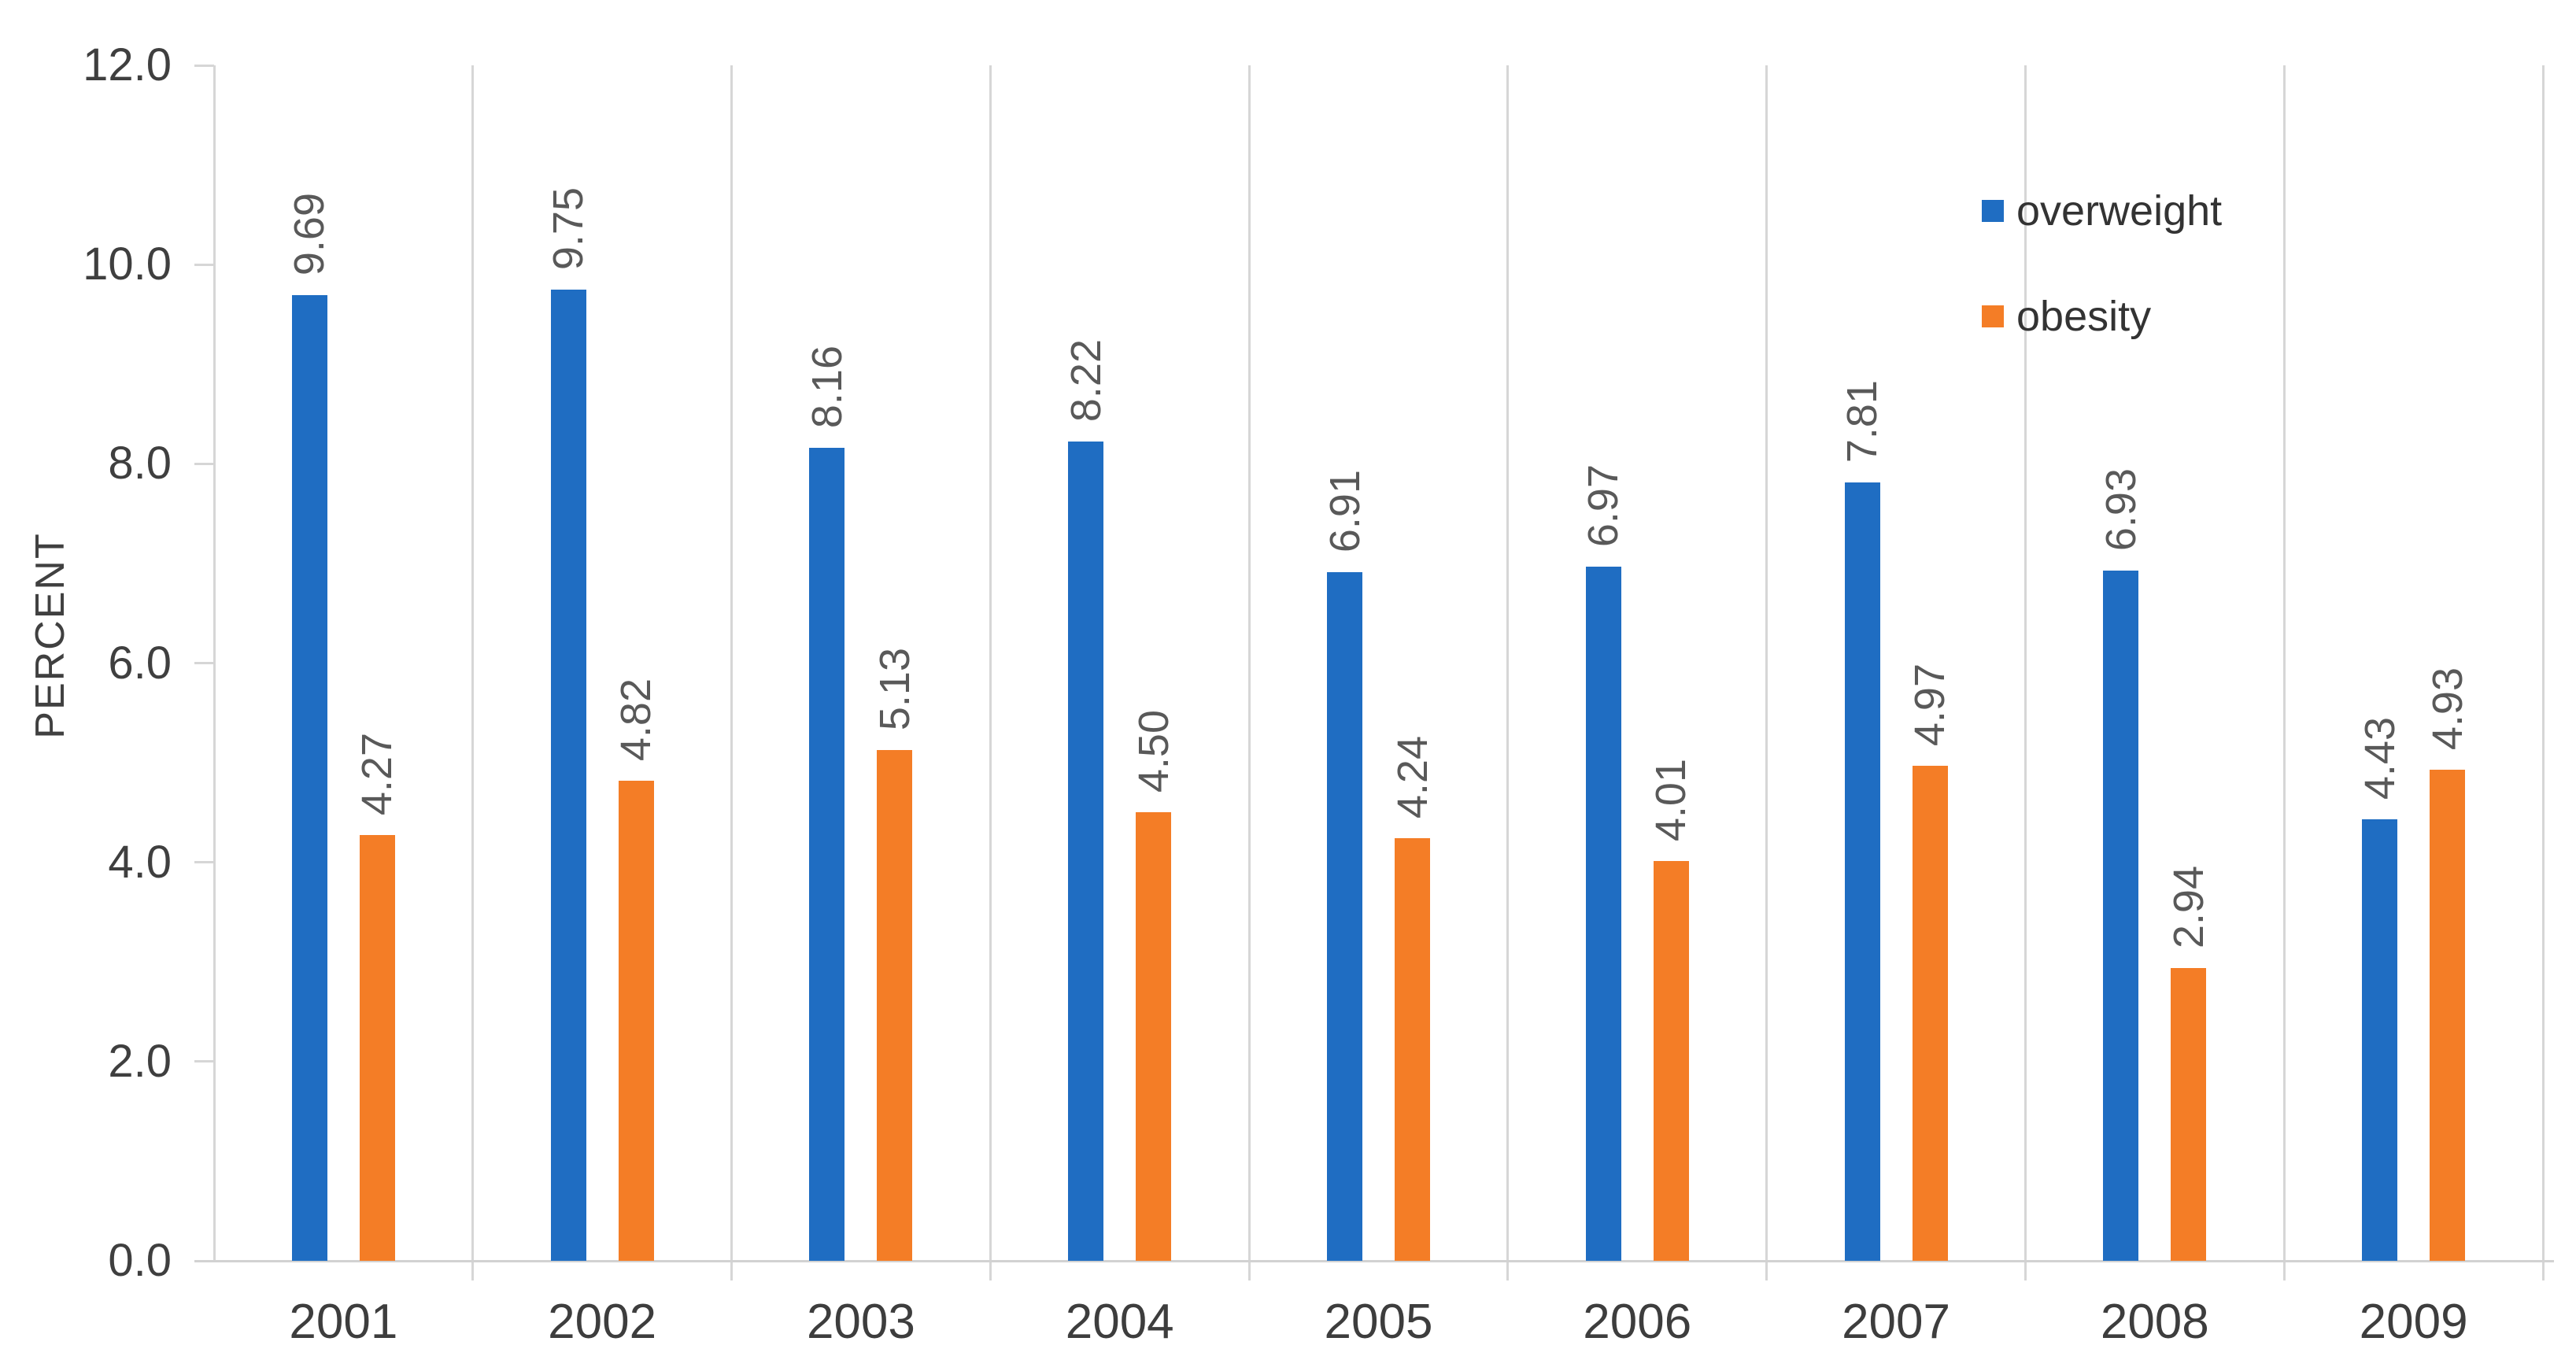  I want to click on y-tick-label: 4.0, so click(140, 862).